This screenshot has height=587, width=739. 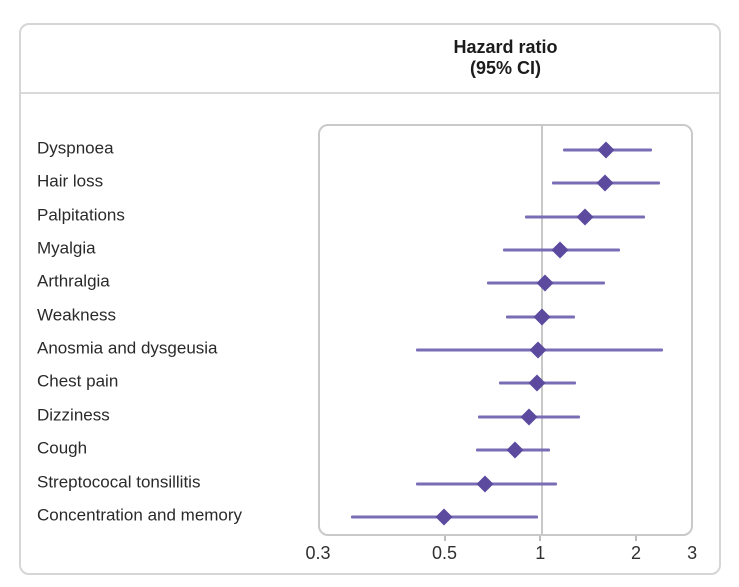 I want to click on row-label: Myalgia, so click(x=66, y=248).